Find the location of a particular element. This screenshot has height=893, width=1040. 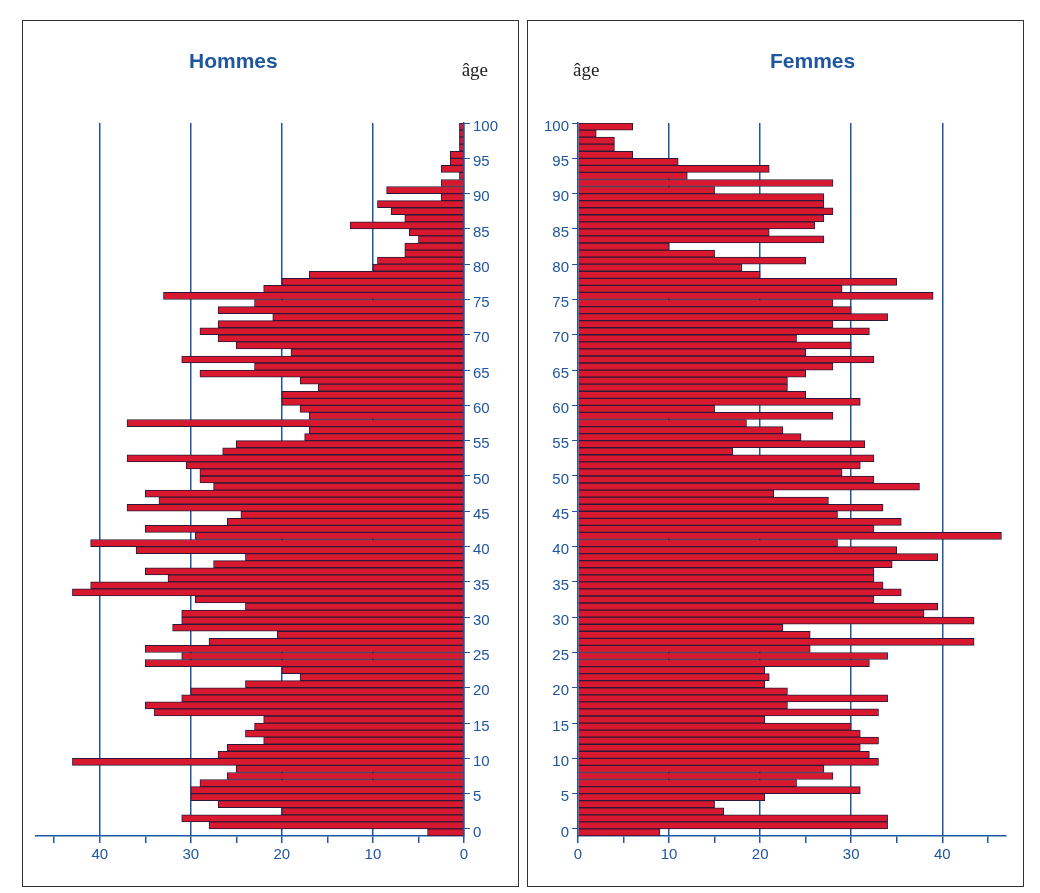

chart-title: Femmes is located at coordinates (813, 61).